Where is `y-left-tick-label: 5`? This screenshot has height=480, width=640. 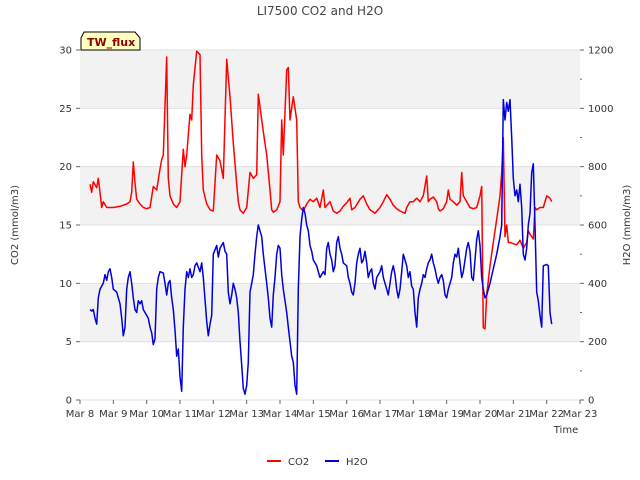
y-left-tick-label: 5 is located at coordinates (69, 342).